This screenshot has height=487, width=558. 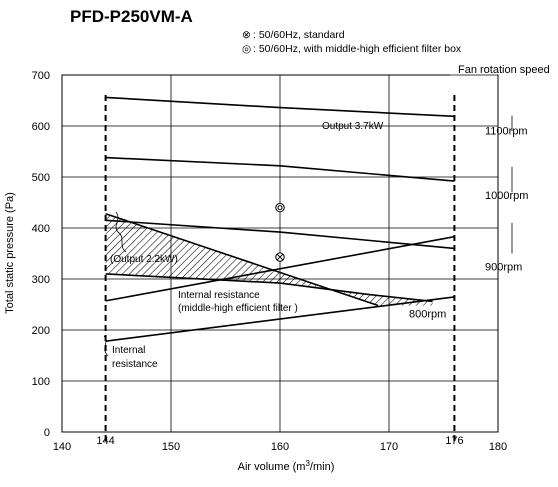 I want to click on x-tick-176: 176, so click(x=454, y=441).